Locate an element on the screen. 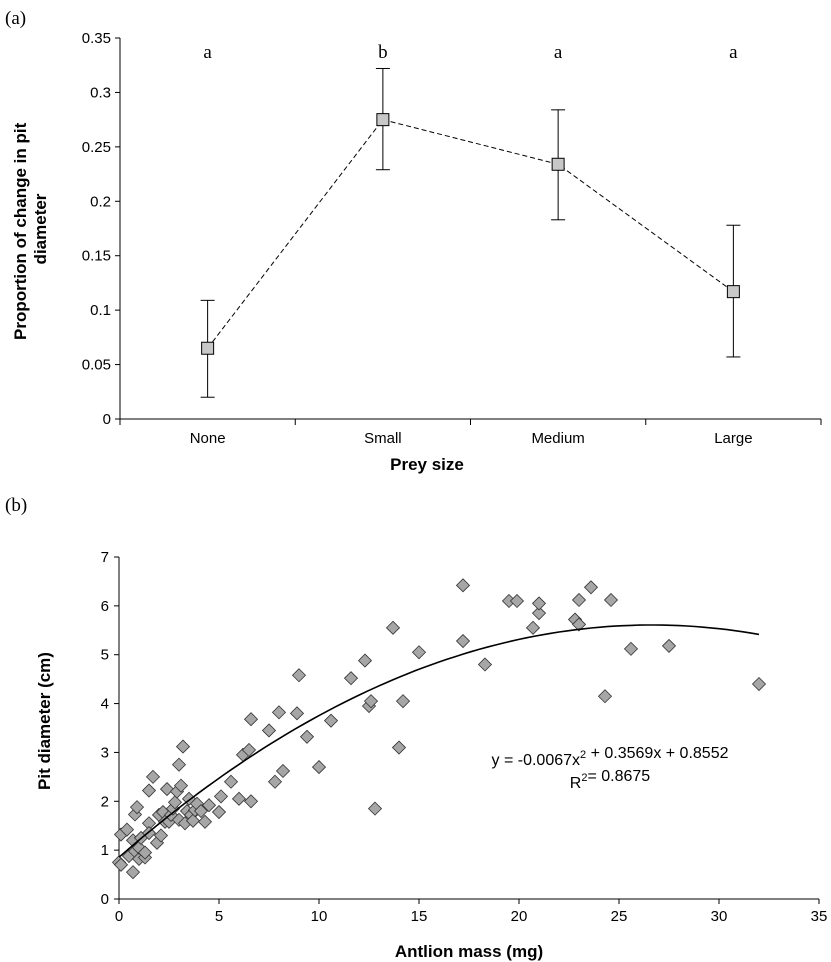 This screenshot has height=962, width=831. panel-b-y-tick-label: 7 is located at coordinates (105, 557).